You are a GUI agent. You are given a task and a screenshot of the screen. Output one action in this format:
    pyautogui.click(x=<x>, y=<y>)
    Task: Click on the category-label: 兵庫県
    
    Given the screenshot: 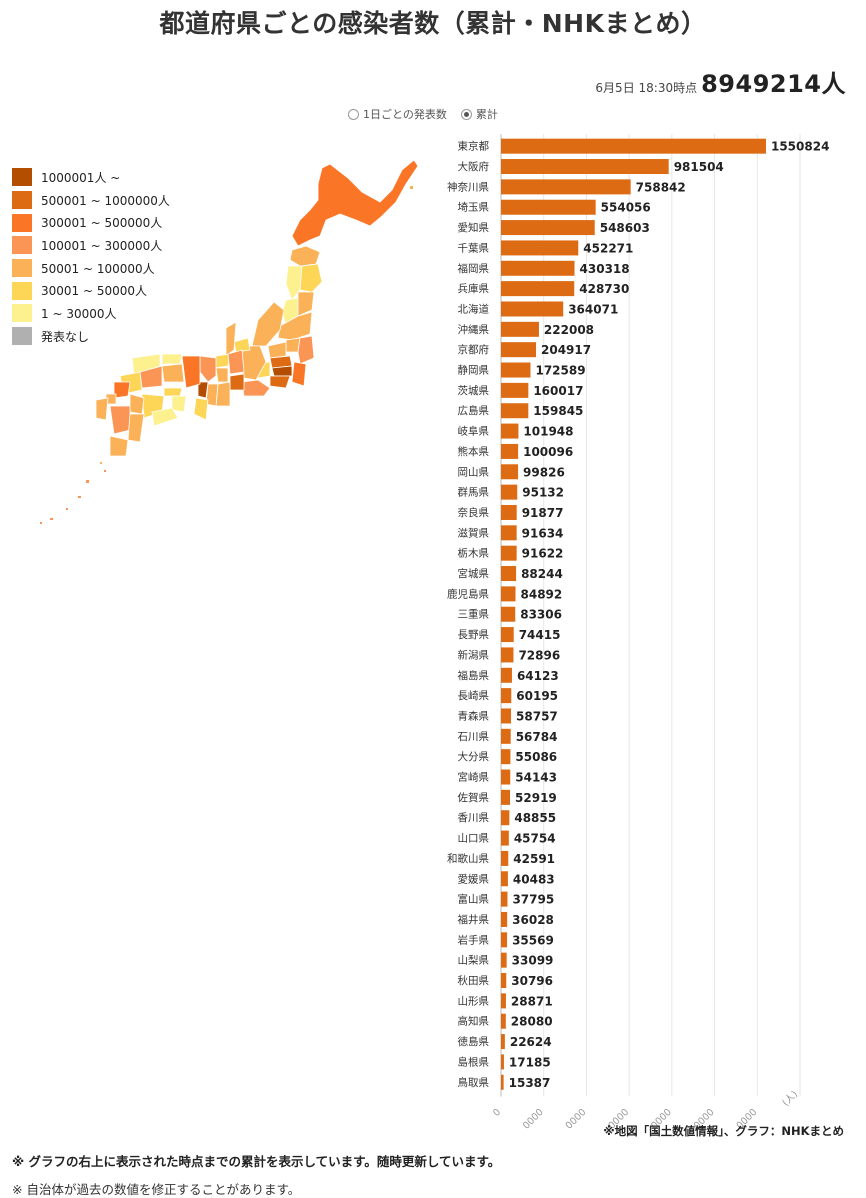 What is the action you would take?
    pyautogui.click(x=474, y=288)
    